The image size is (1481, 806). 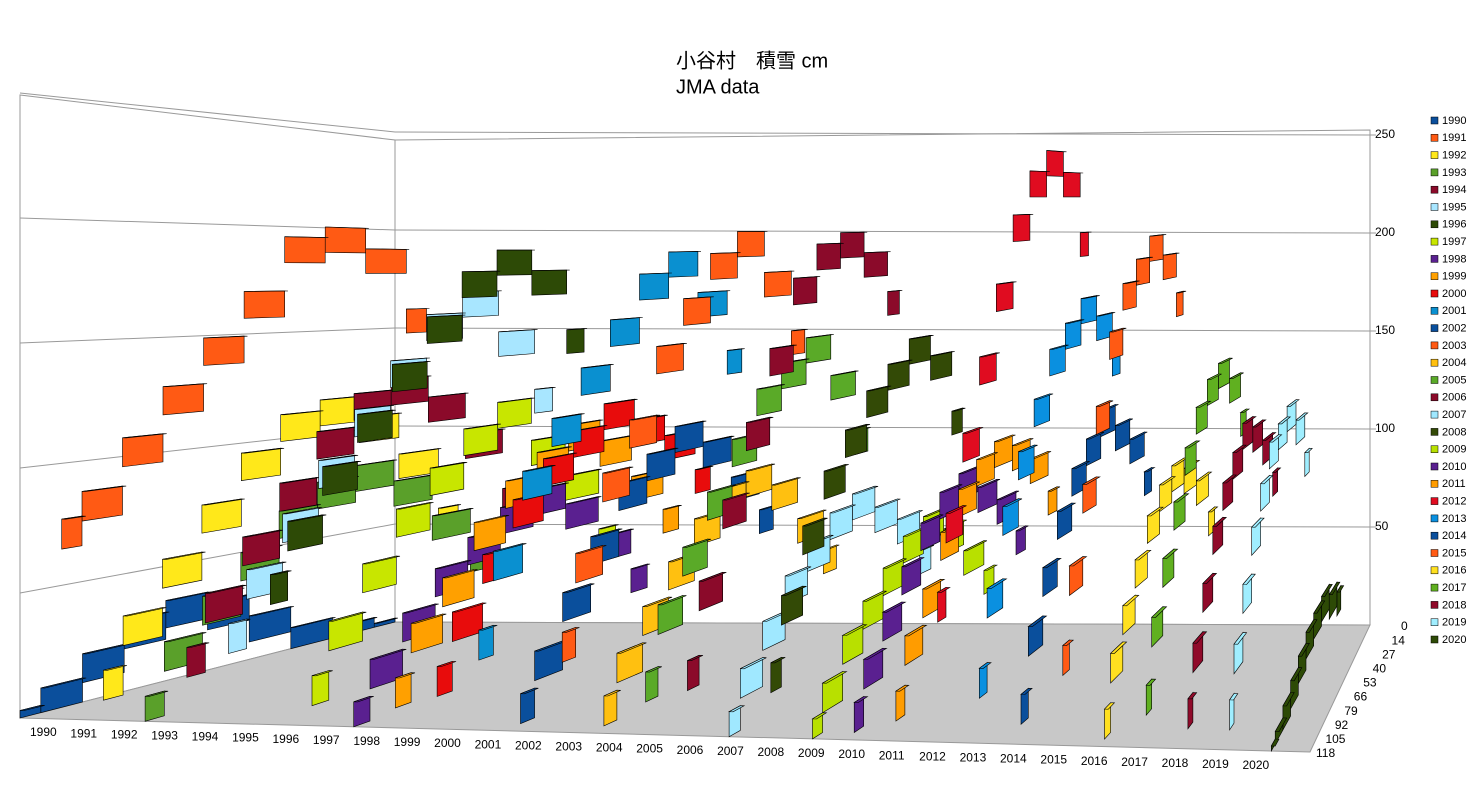 What do you see at coordinates (1094, 761) in the screenshot?
I see `x-tick-label: 2016` at bounding box center [1094, 761].